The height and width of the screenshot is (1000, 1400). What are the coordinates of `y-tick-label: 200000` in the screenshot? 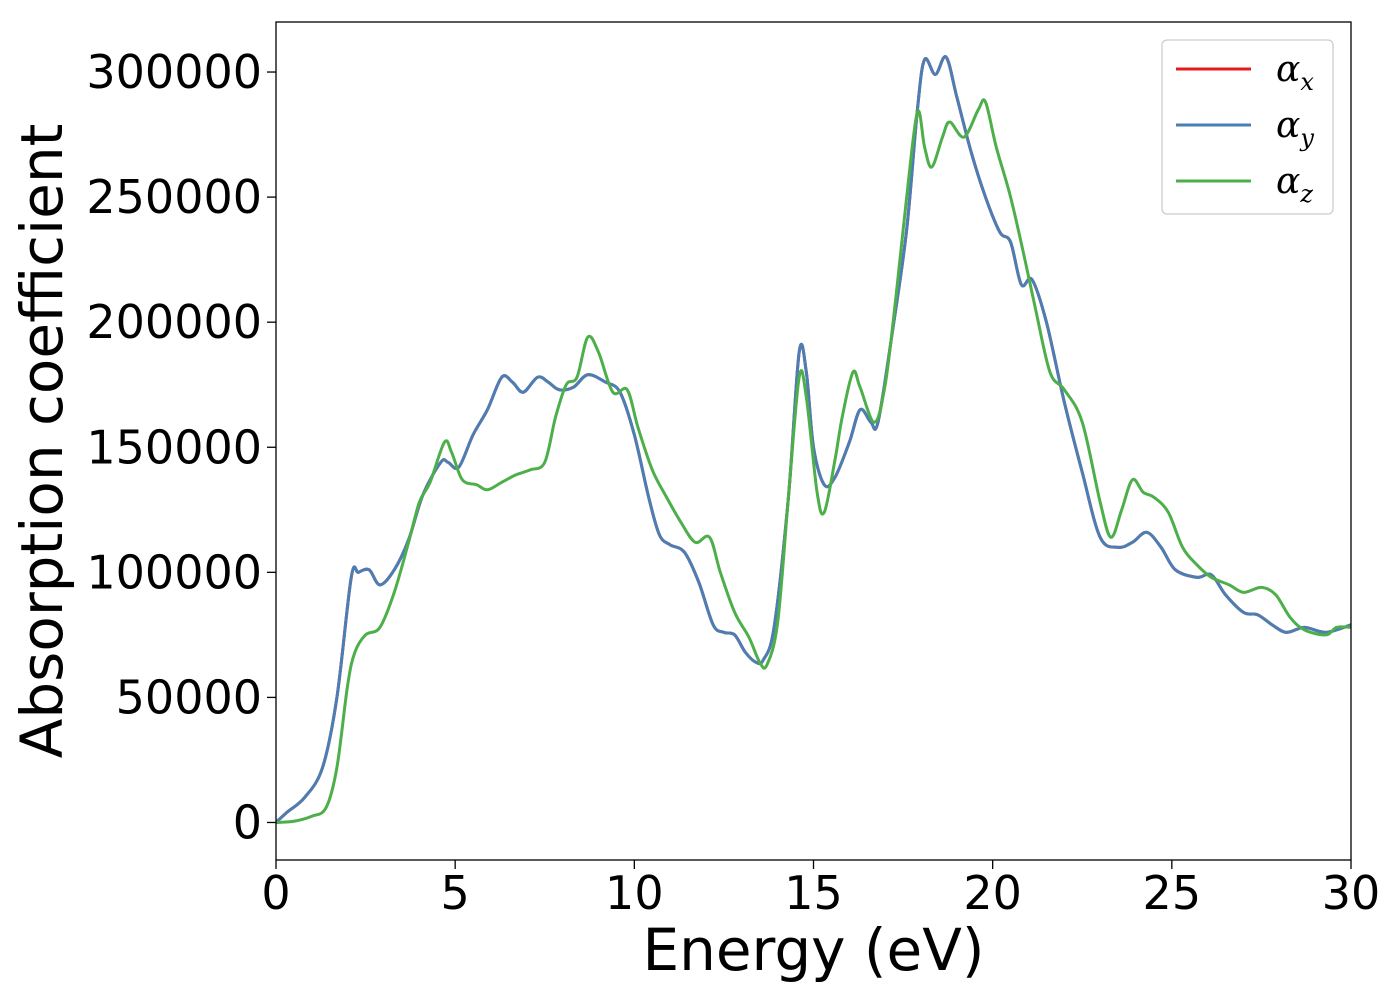 It's located at (174, 322).